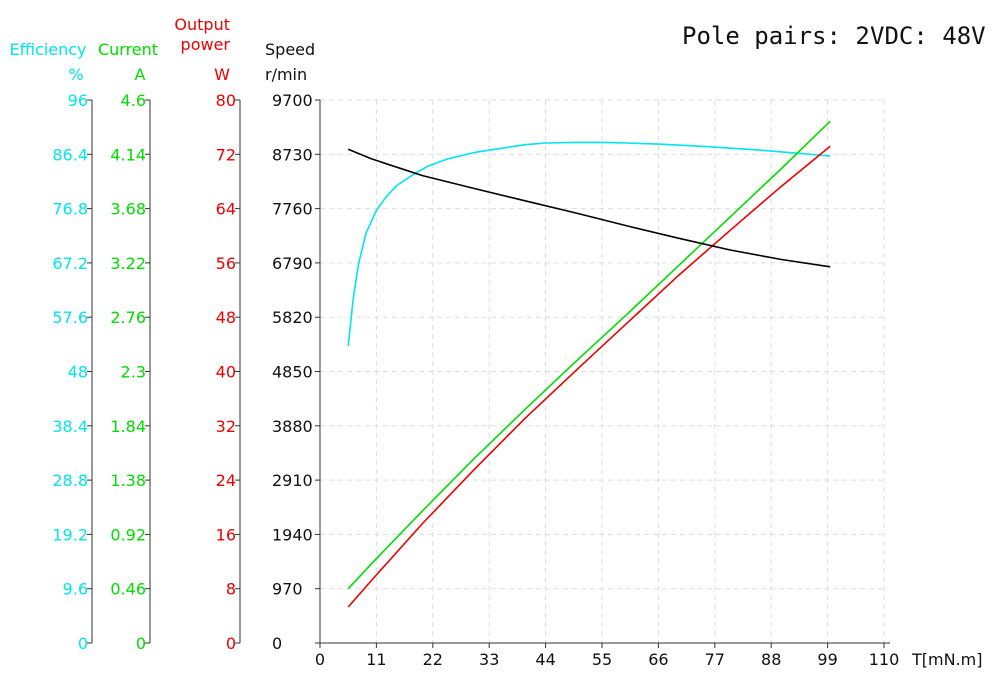 This screenshot has height=686, width=1000. Describe the element at coordinates (222, 74) in the screenshot. I see `power-axis-unit: W` at that location.